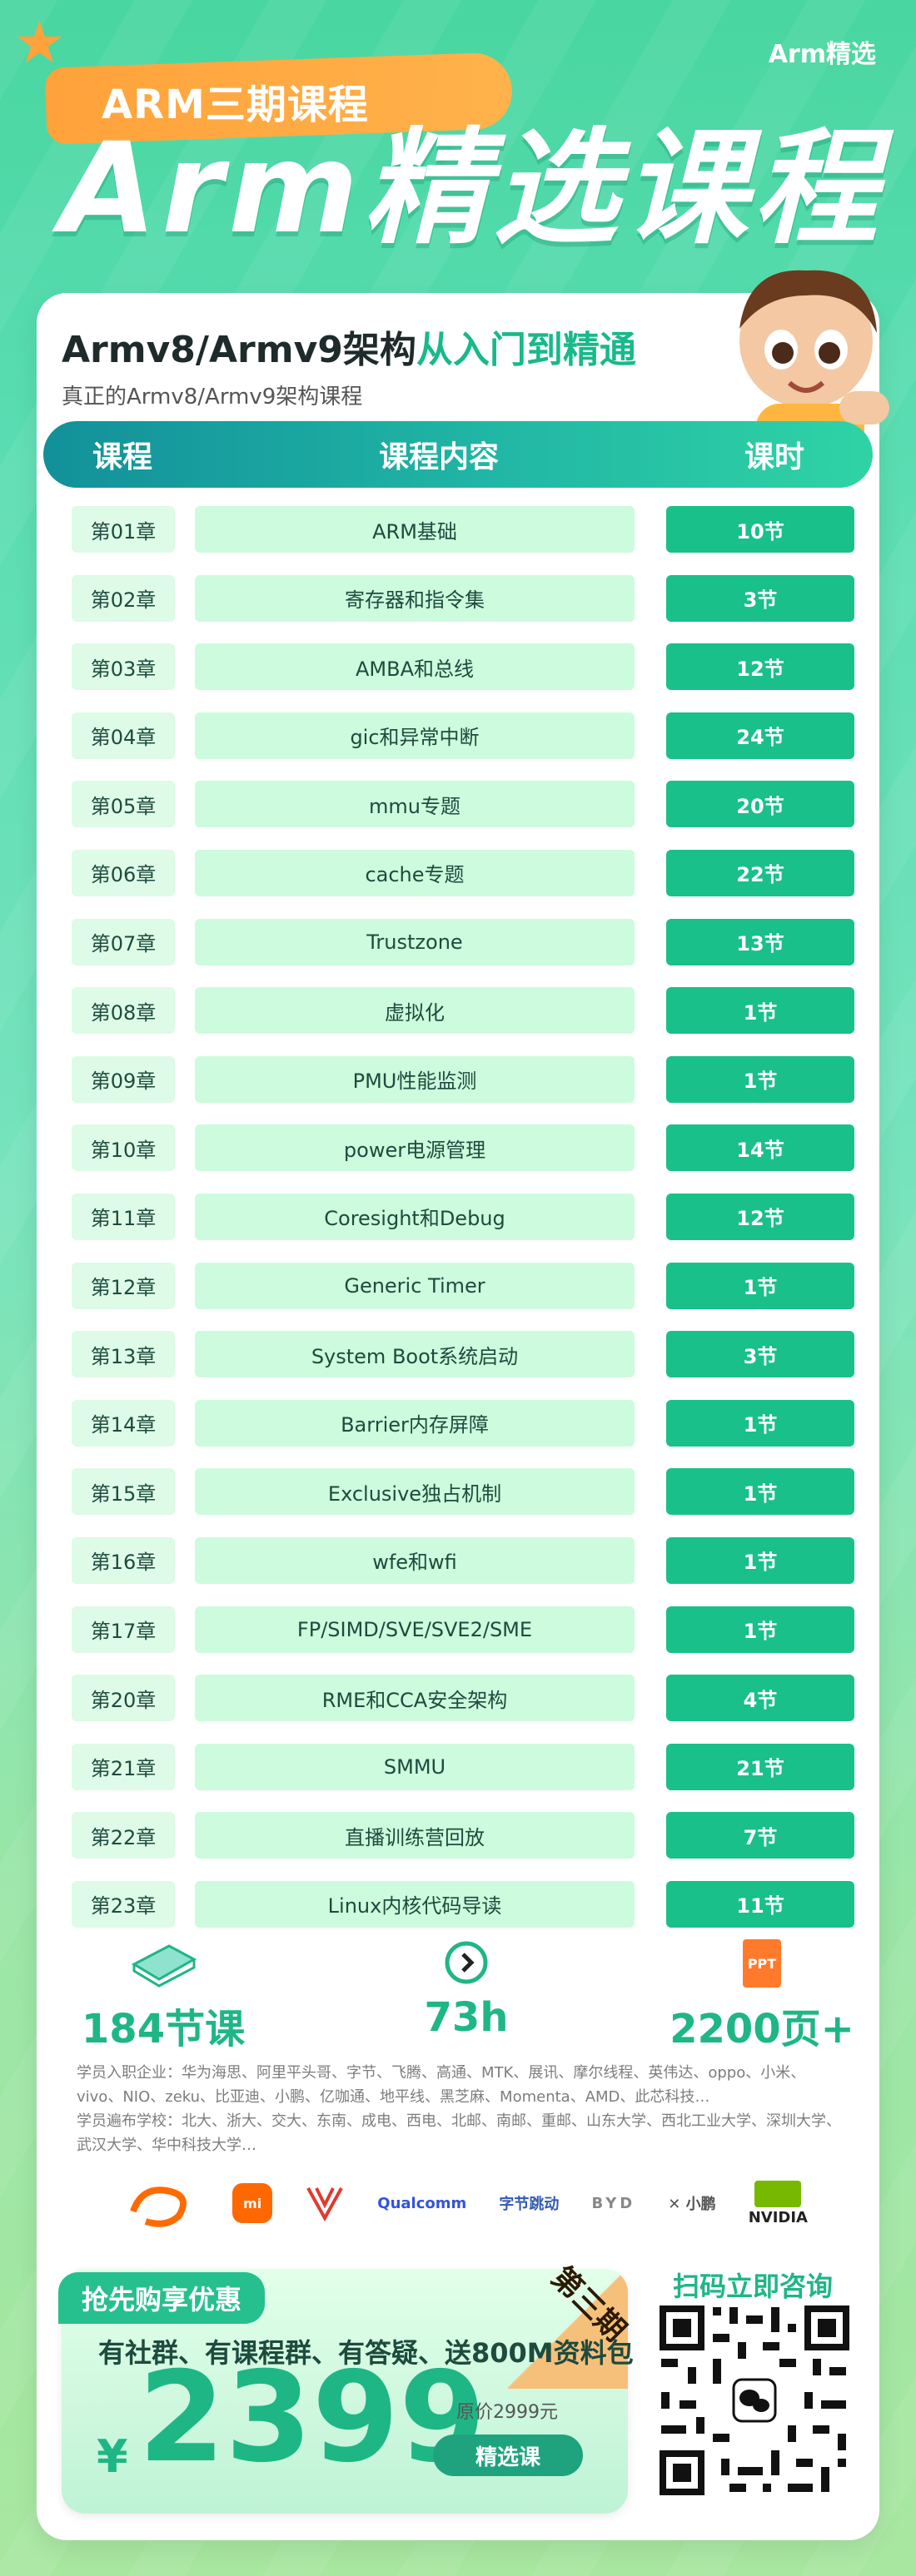 This screenshot has width=916, height=2576. Describe the element at coordinates (415, 1766) in the screenshot. I see `content-cell: SMMU` at that location.